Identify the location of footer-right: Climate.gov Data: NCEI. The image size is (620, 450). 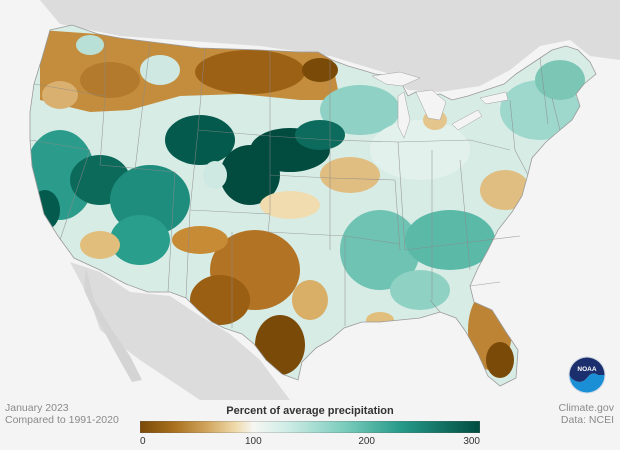
(586, 414).